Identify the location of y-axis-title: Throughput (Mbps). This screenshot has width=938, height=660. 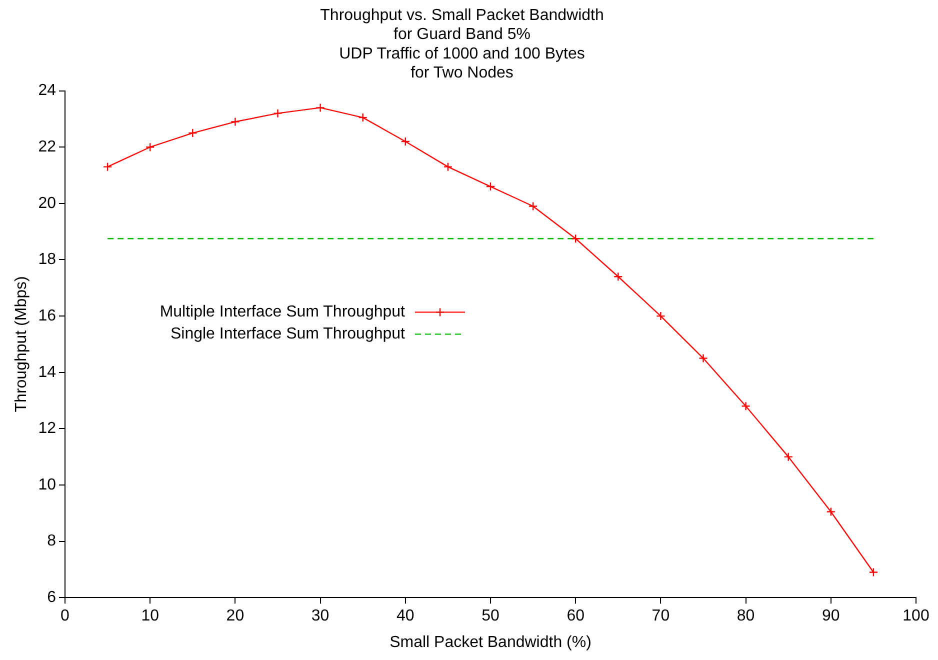
(21, 344).